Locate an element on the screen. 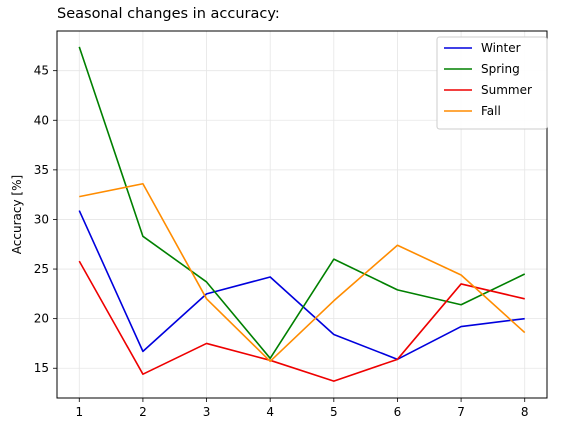  x-tick-label: 4 is located at coordinates (270, 412).